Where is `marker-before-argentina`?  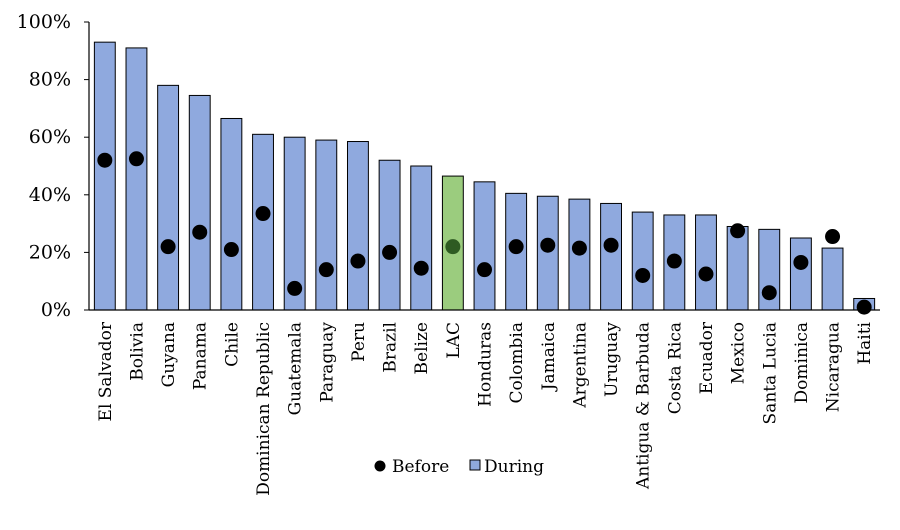 marker-before-argentina is located at coordinates (579, 248).